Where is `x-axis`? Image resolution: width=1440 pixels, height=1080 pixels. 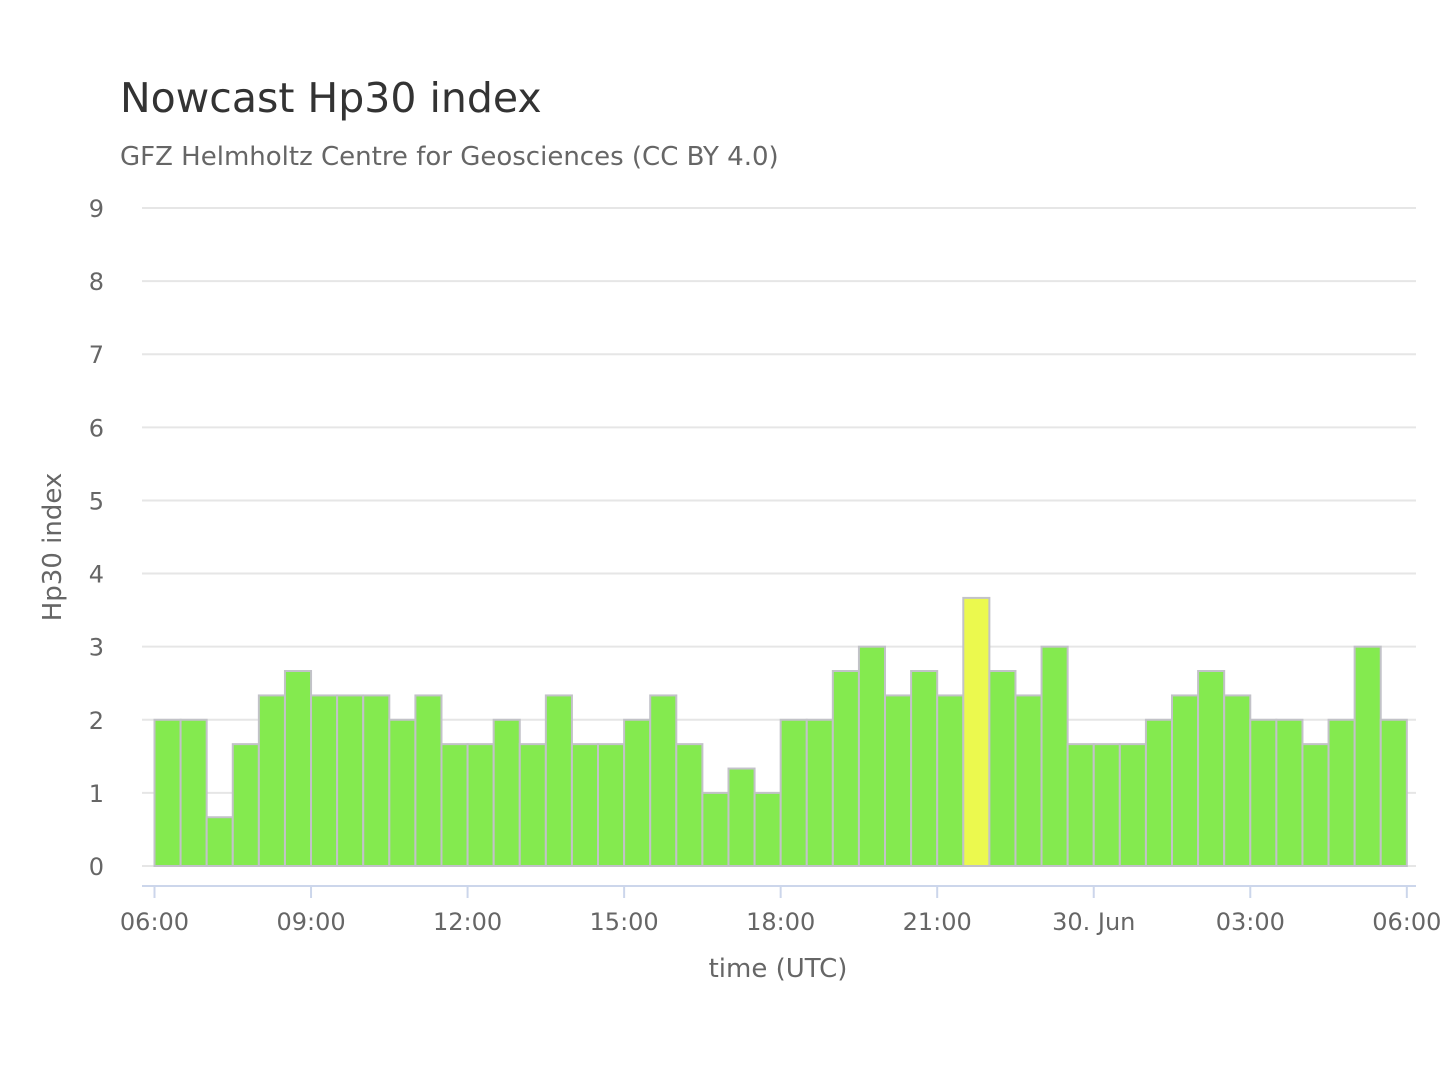
x-axis is located at coordinates (779, 891).